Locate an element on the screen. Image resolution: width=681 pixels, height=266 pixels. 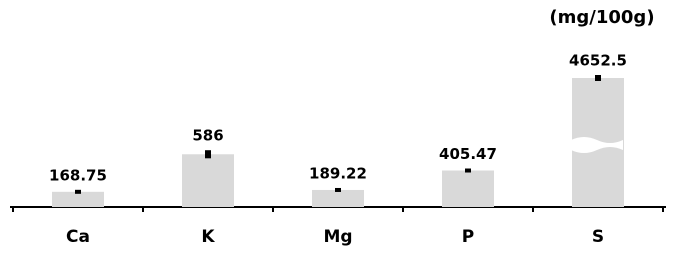
value-label: 189.22 is located at coordinates (338, 173).